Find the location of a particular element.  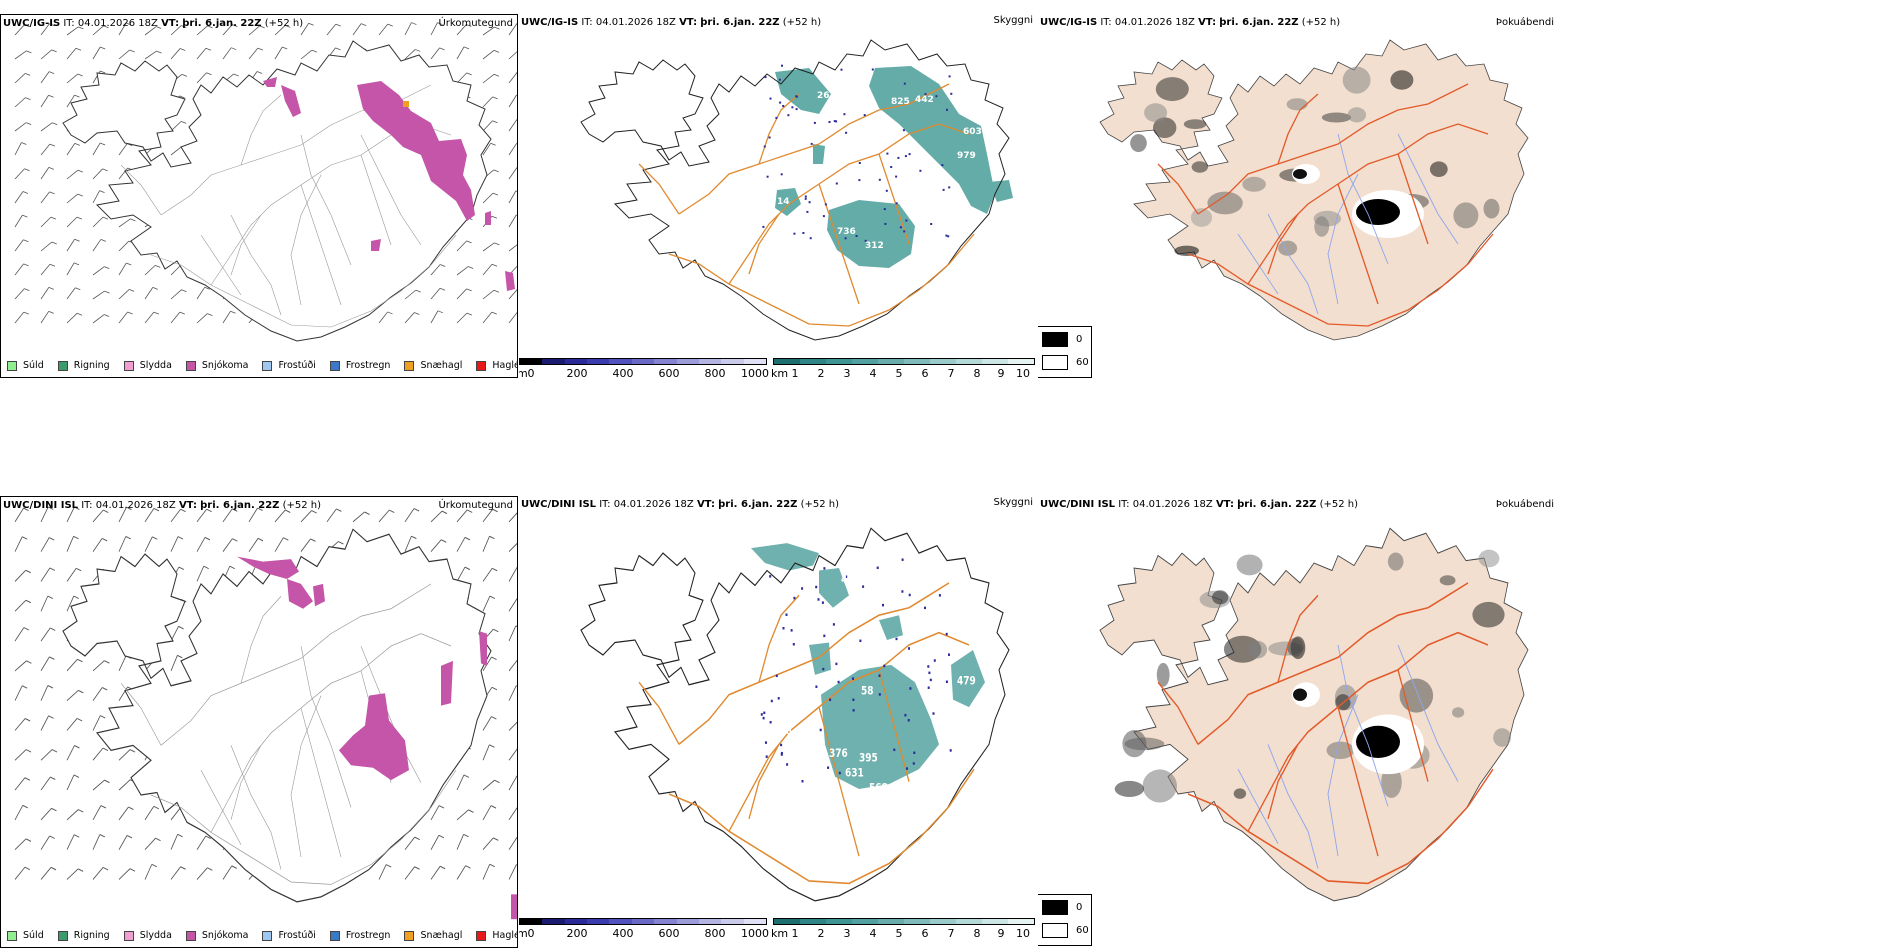

label-value: 395 is located at coordinates (868, 759).